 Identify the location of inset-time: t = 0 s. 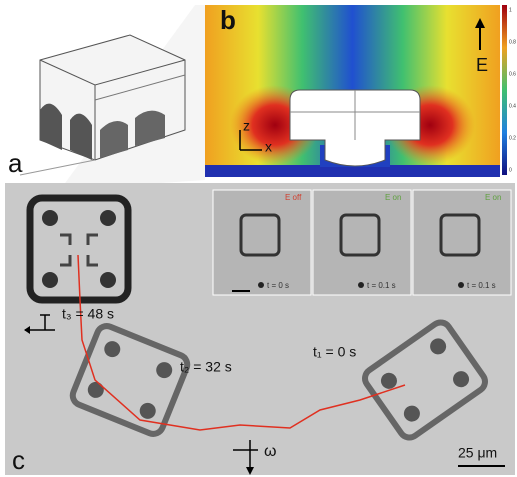
(278, 285).